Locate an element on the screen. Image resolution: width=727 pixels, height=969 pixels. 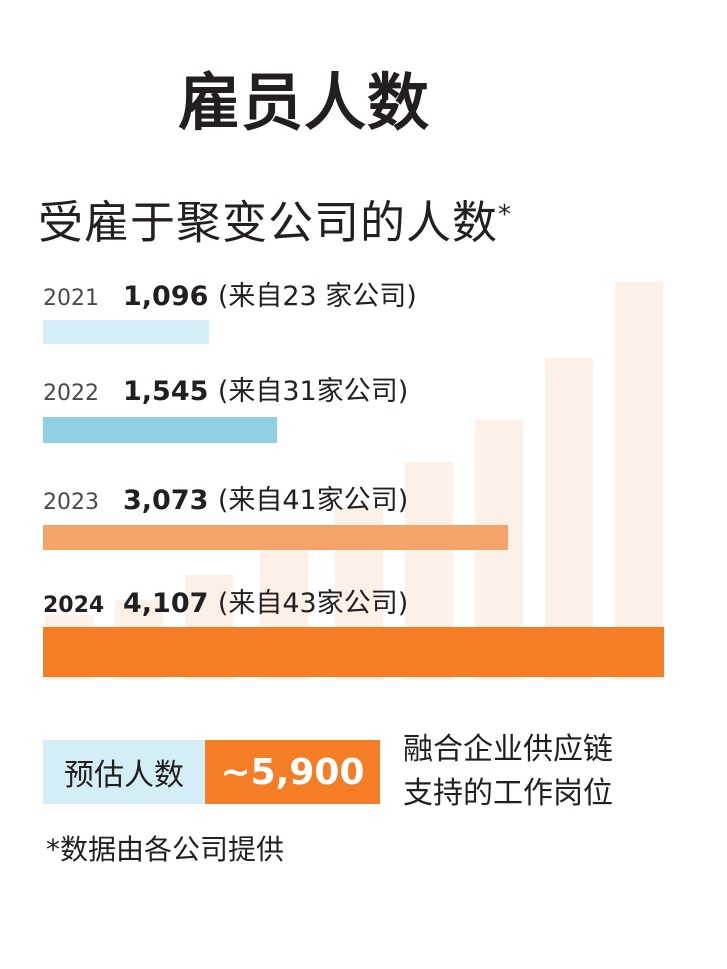
company-count-label: (来自41家公司) is located at coordinates (313, 500).